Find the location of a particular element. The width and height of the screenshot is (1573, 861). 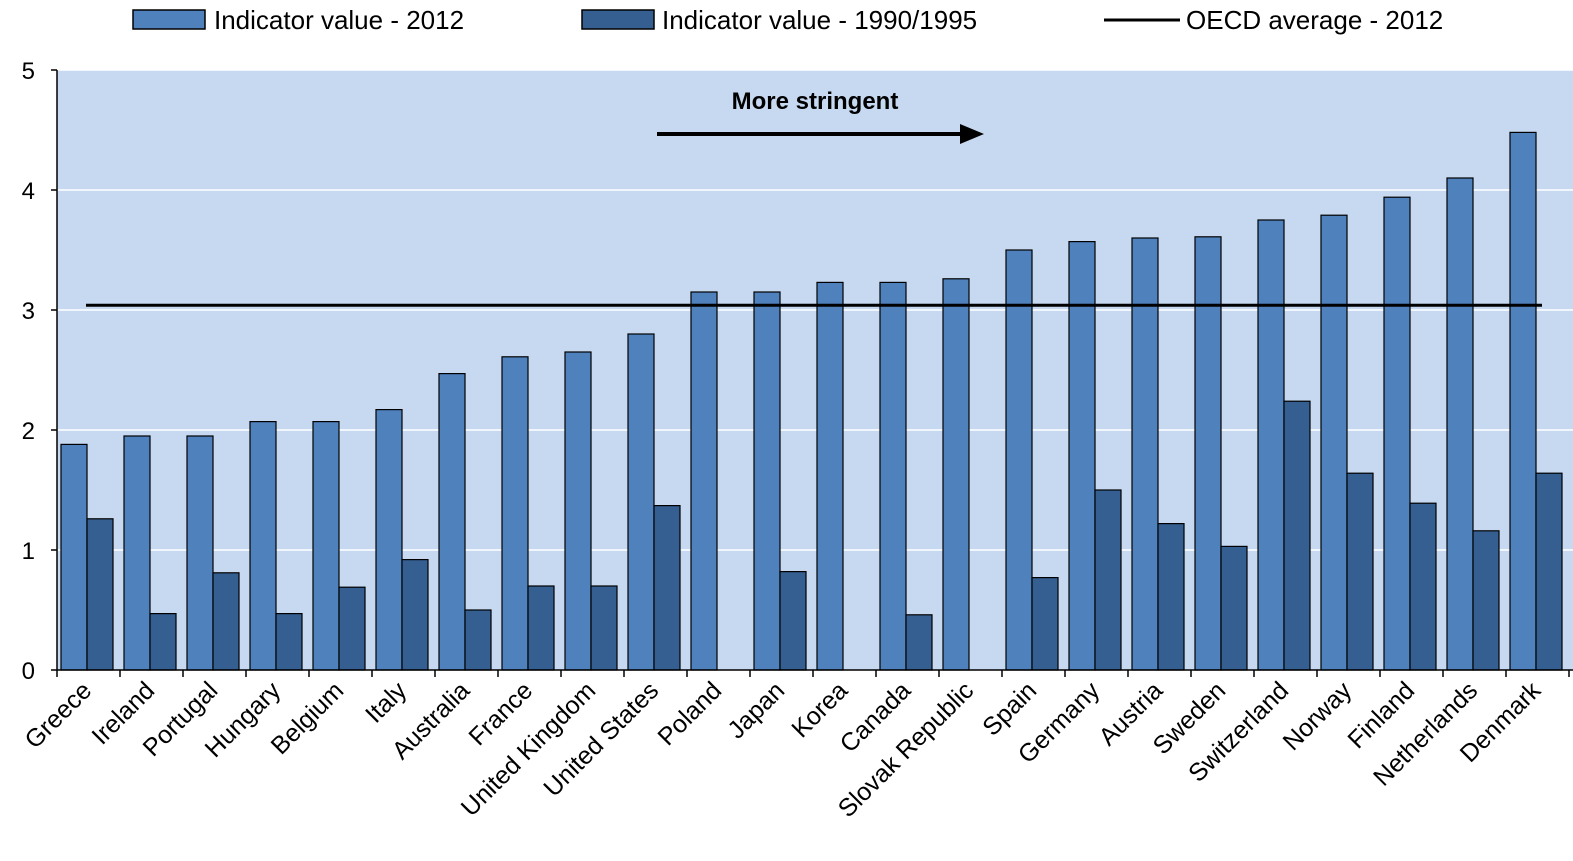

x-tick-label: Poland is located at coordinates (689, 713).